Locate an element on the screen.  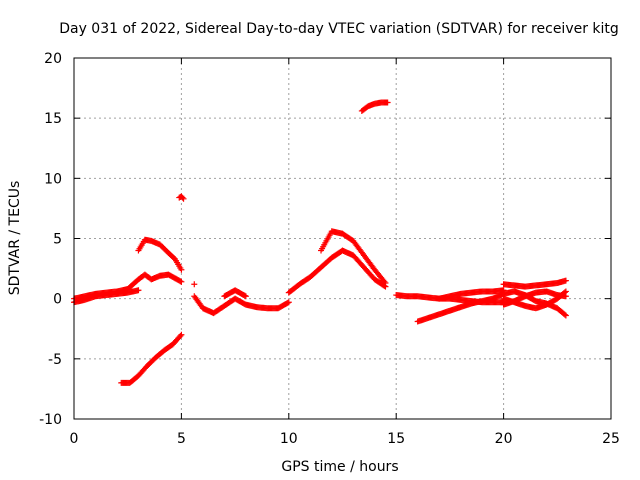
series-G is located at coordinates (241, 305).